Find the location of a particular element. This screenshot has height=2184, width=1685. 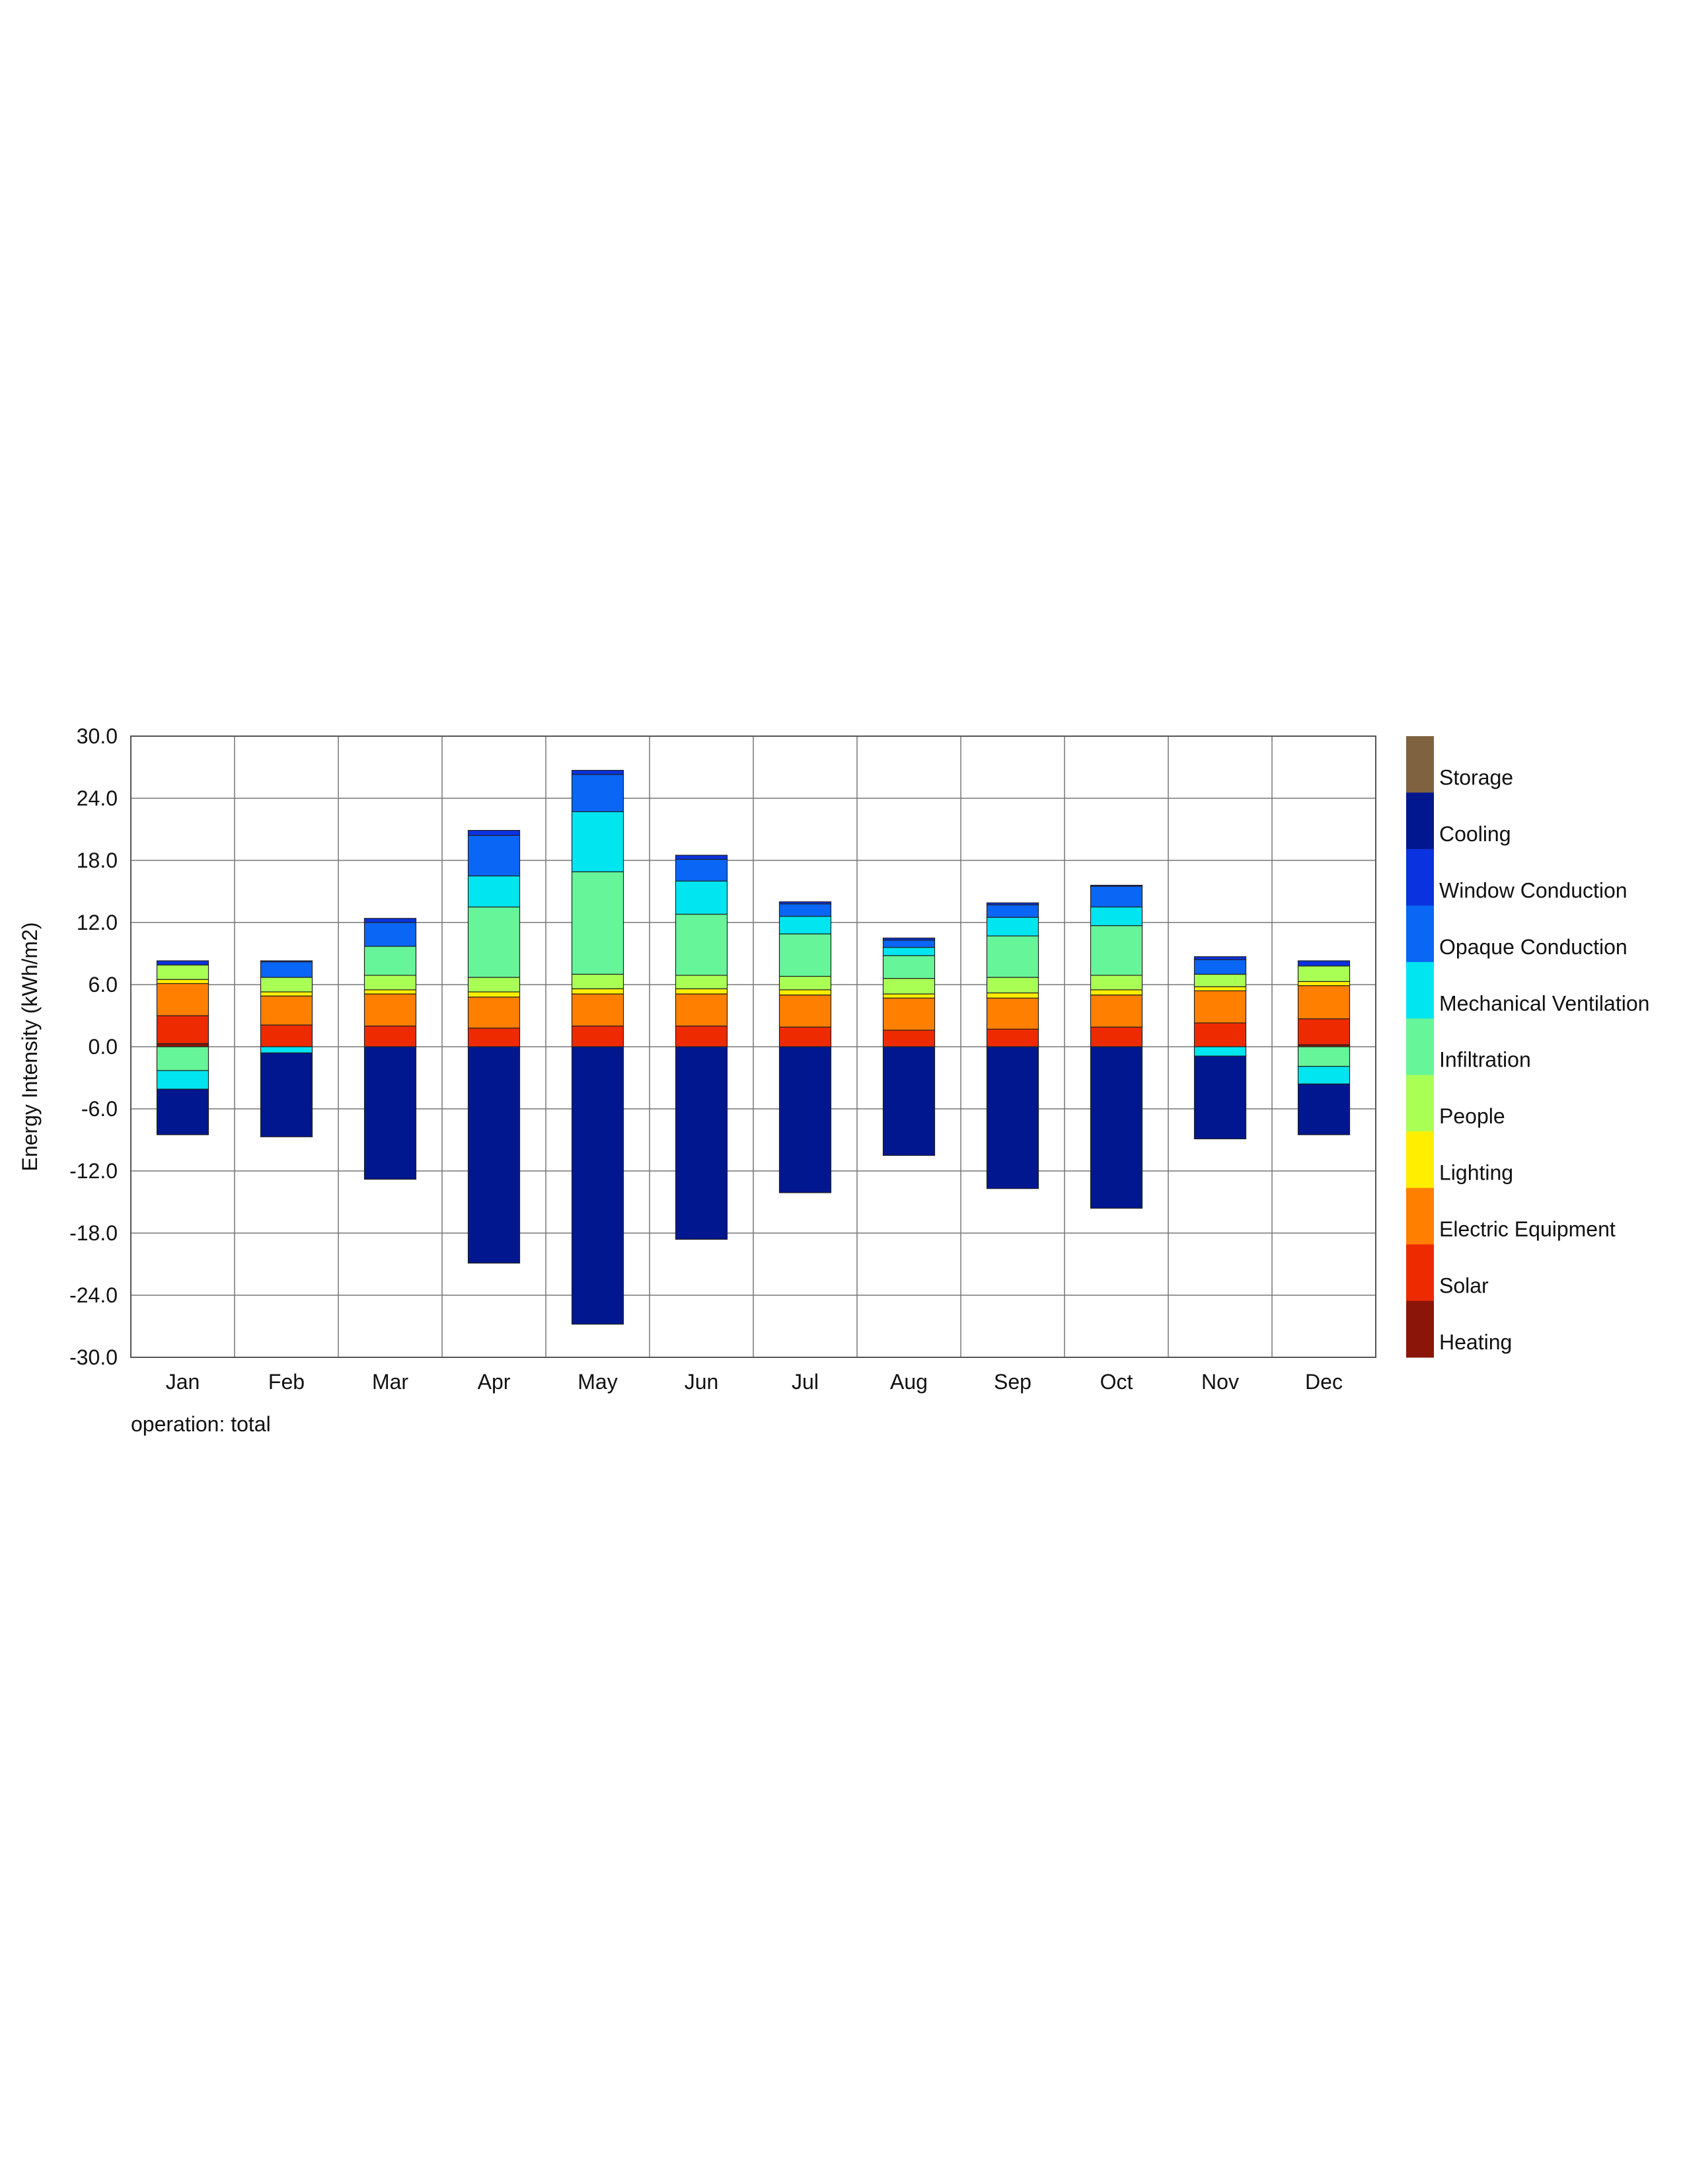

bar-segment-nov-mechanical-ventilation is located at coordinates (1220, 1051).